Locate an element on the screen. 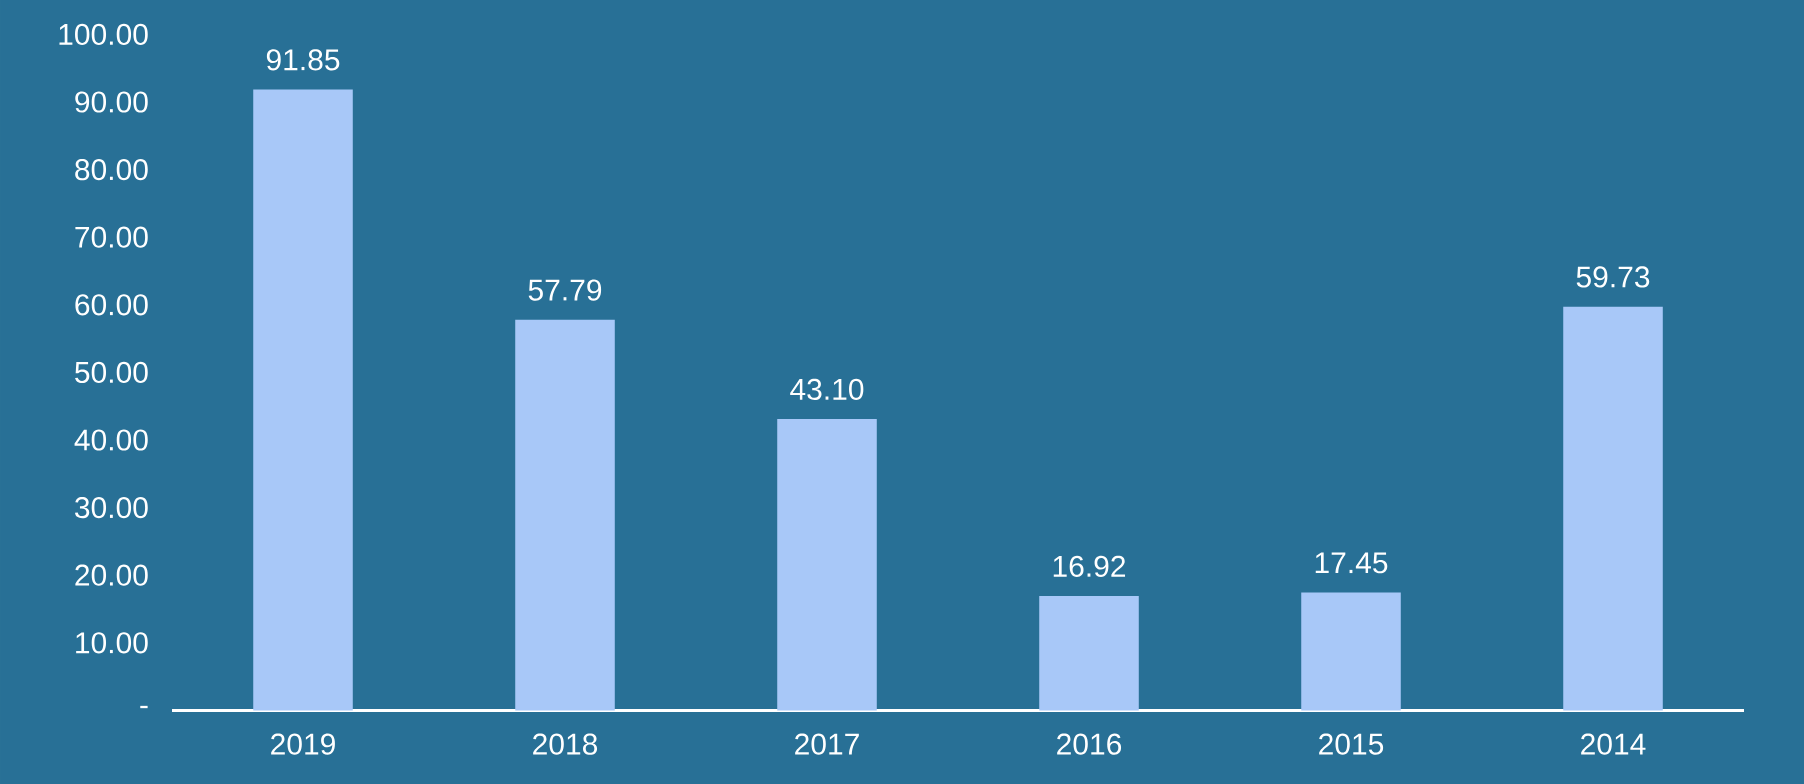 The width and height of the screenshot is (1804, 784). x-tick-label: 2015 is located at coordinates (1351, 744).